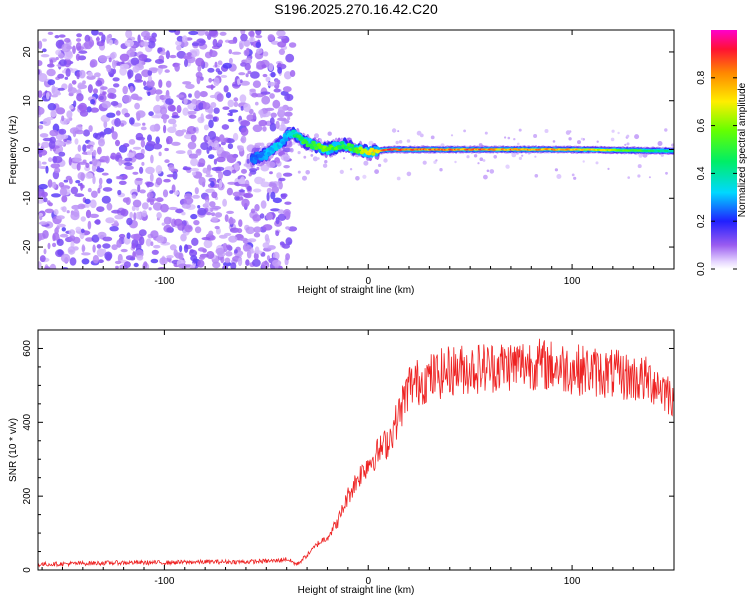  Describe the element at coordinates (742, 149) in the screenshot. I see `colorbar-label: Normalized spectral amplitude` at that location.